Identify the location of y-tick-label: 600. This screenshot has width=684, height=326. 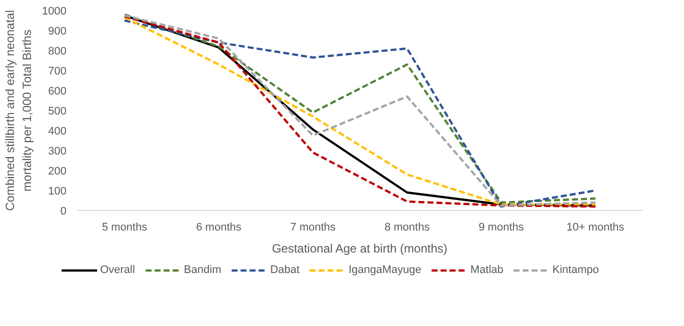
(57, 92).